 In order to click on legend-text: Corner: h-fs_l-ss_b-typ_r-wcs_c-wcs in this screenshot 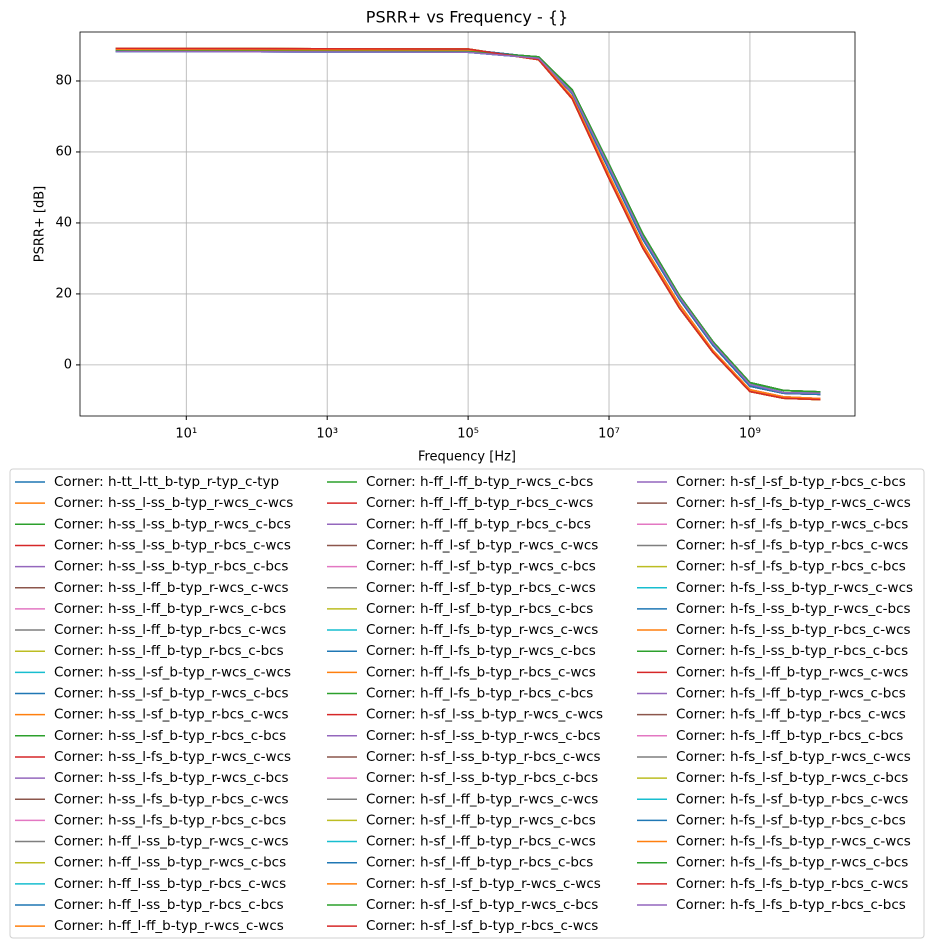, I will do `click(794, 588)`.